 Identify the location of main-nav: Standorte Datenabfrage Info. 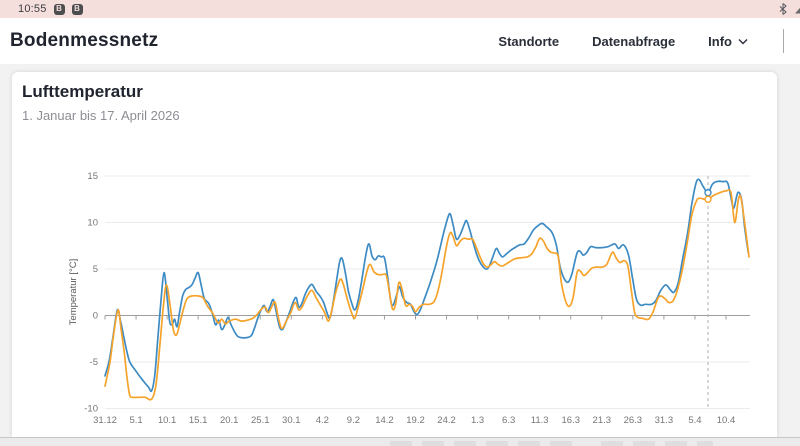
(641, 41).